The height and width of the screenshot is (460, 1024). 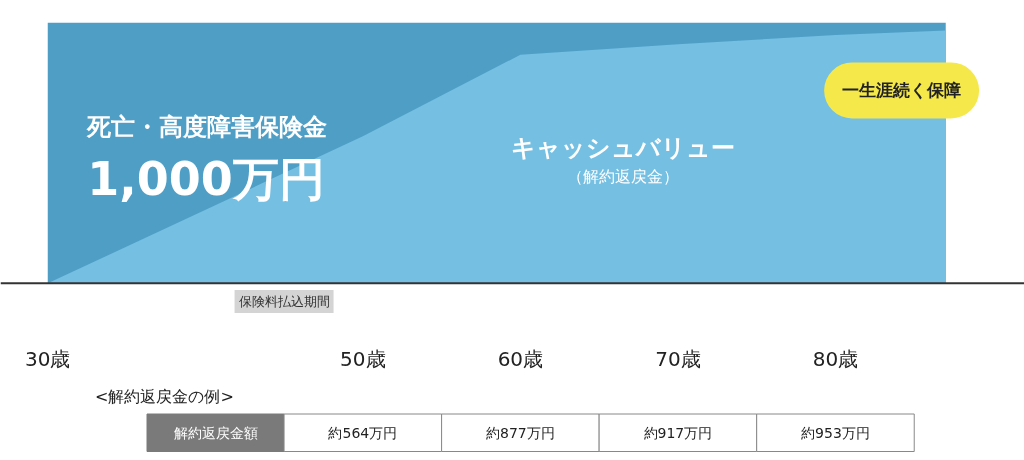 What do you see at coordinates (678, 358) in the screenshot?
I see `x-tick-label: 70歳` at bounding box center [678, 358].